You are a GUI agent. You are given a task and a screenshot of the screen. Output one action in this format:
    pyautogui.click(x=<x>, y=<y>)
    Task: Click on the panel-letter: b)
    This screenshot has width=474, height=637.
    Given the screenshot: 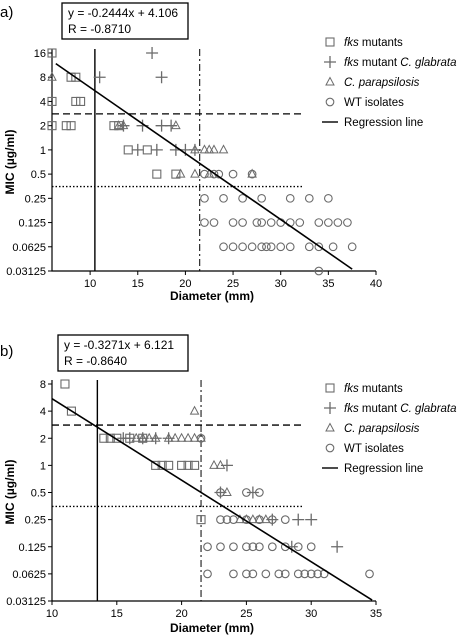 What is the action you would take?
    pyautogui.click(x=6, y=351)
    